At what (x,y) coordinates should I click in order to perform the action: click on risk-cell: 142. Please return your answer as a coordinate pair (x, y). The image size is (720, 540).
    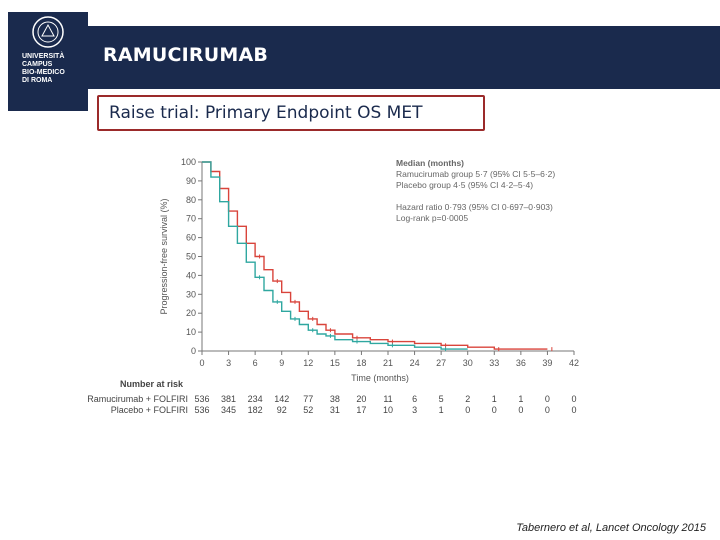
    Looking at the image, I should click on (281, 399).